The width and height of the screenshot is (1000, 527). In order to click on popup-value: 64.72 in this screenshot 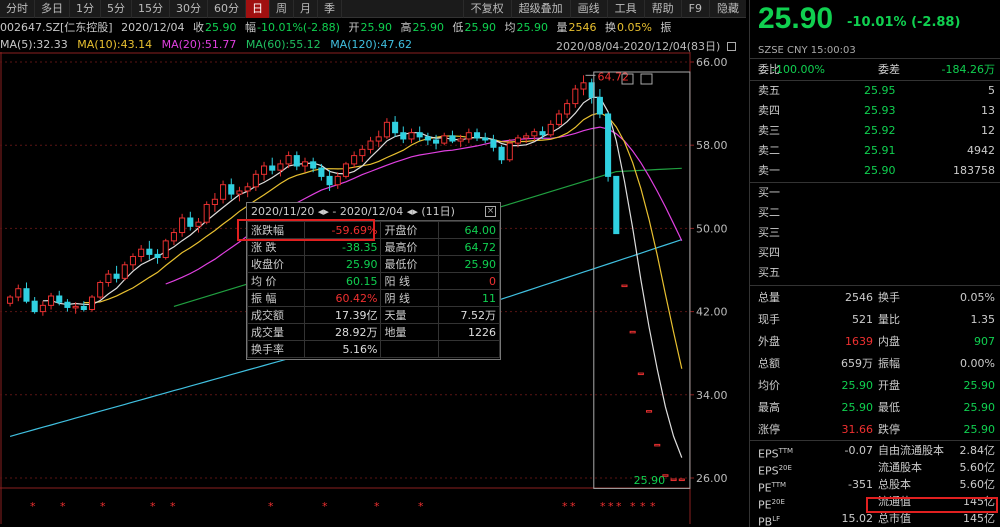, I will do `click(469, 247)`.